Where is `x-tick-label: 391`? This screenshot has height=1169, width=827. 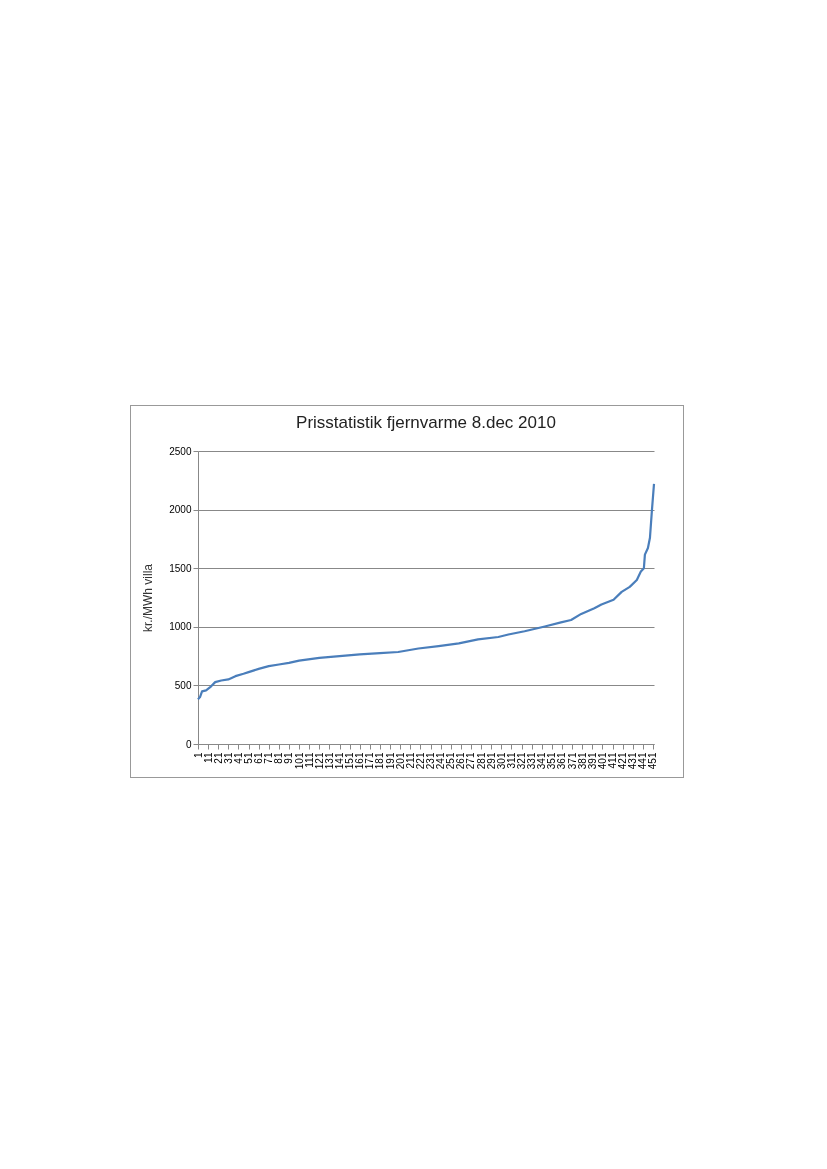 x-tick-label: 391 is located at coordinates (592, 761).